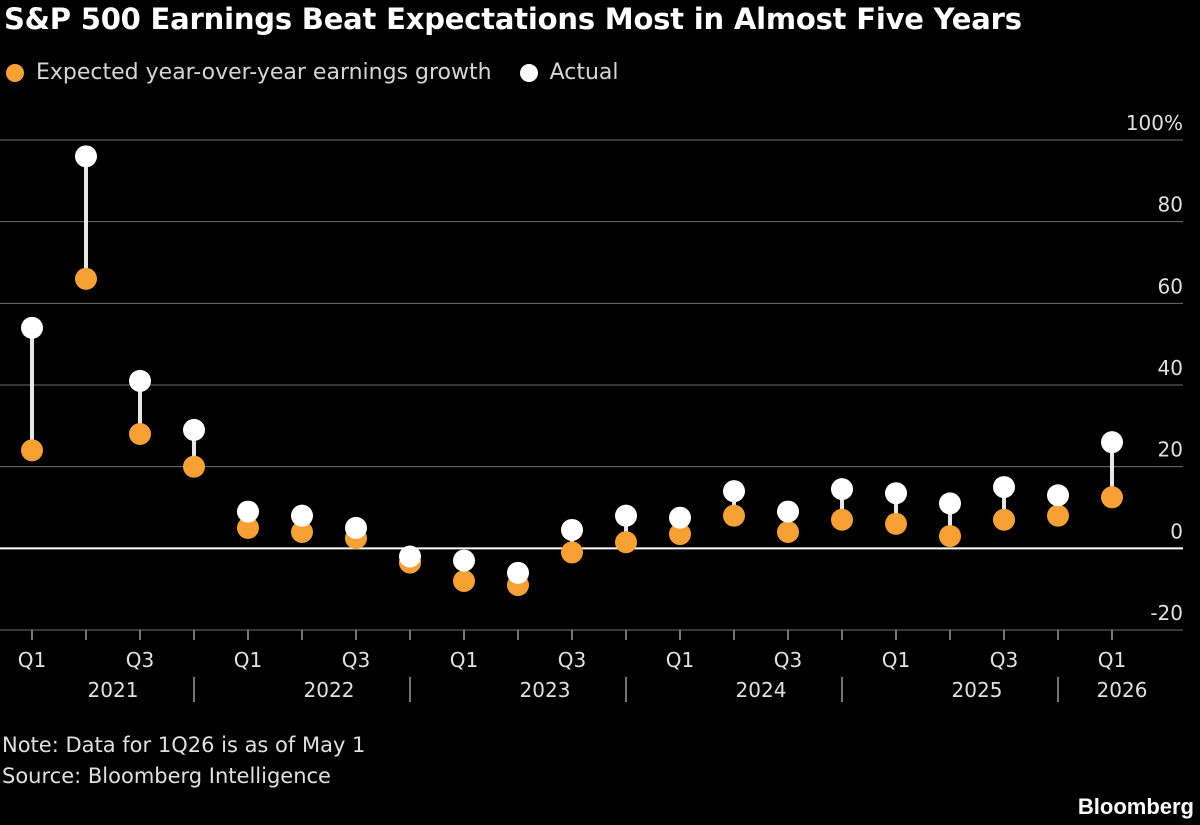 This screenshot has height=825, width=1200. Describe the element at coordinates (264, 72) in the screenshot. I see `legend-label-expected: Expected year-over-year earnings growth` at that location.